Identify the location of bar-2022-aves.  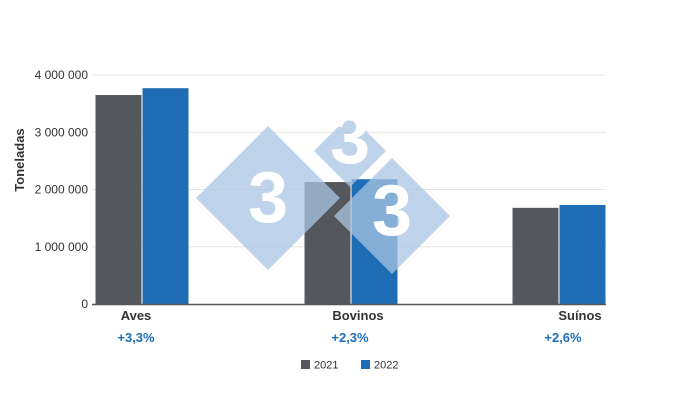
(165, 196).